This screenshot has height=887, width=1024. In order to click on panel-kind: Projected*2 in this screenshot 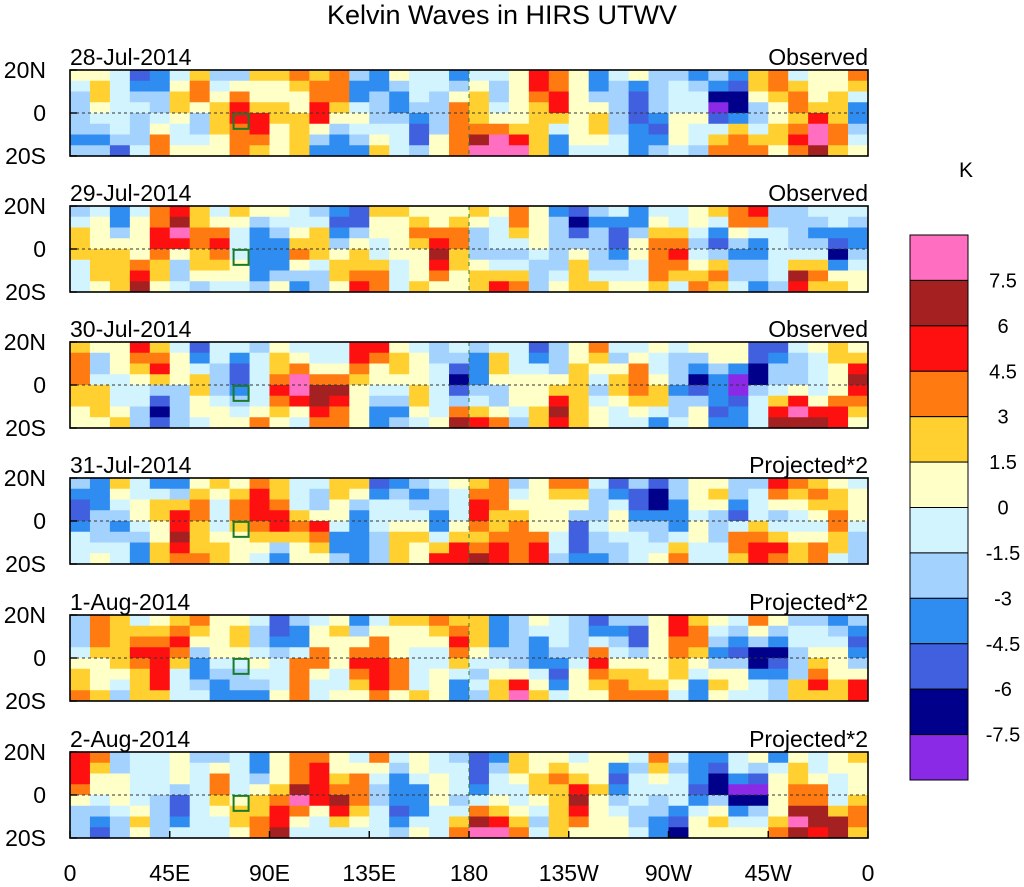, I will do `click(808, 465)`.